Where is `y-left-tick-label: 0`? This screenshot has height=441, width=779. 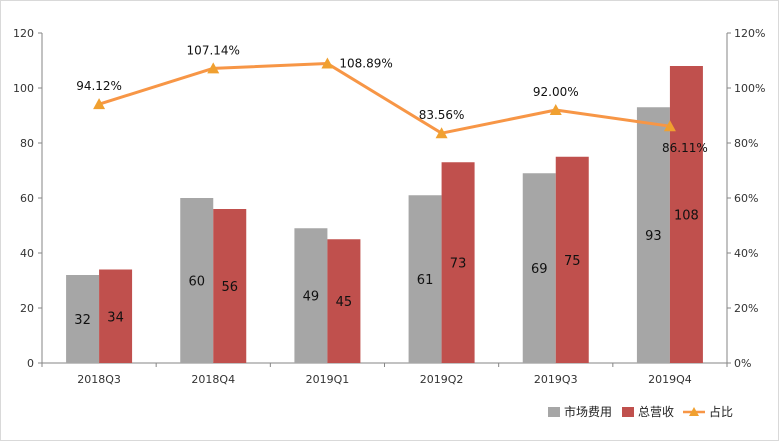 y-left-tick-label: 0 is located at coordinates (30, 363).